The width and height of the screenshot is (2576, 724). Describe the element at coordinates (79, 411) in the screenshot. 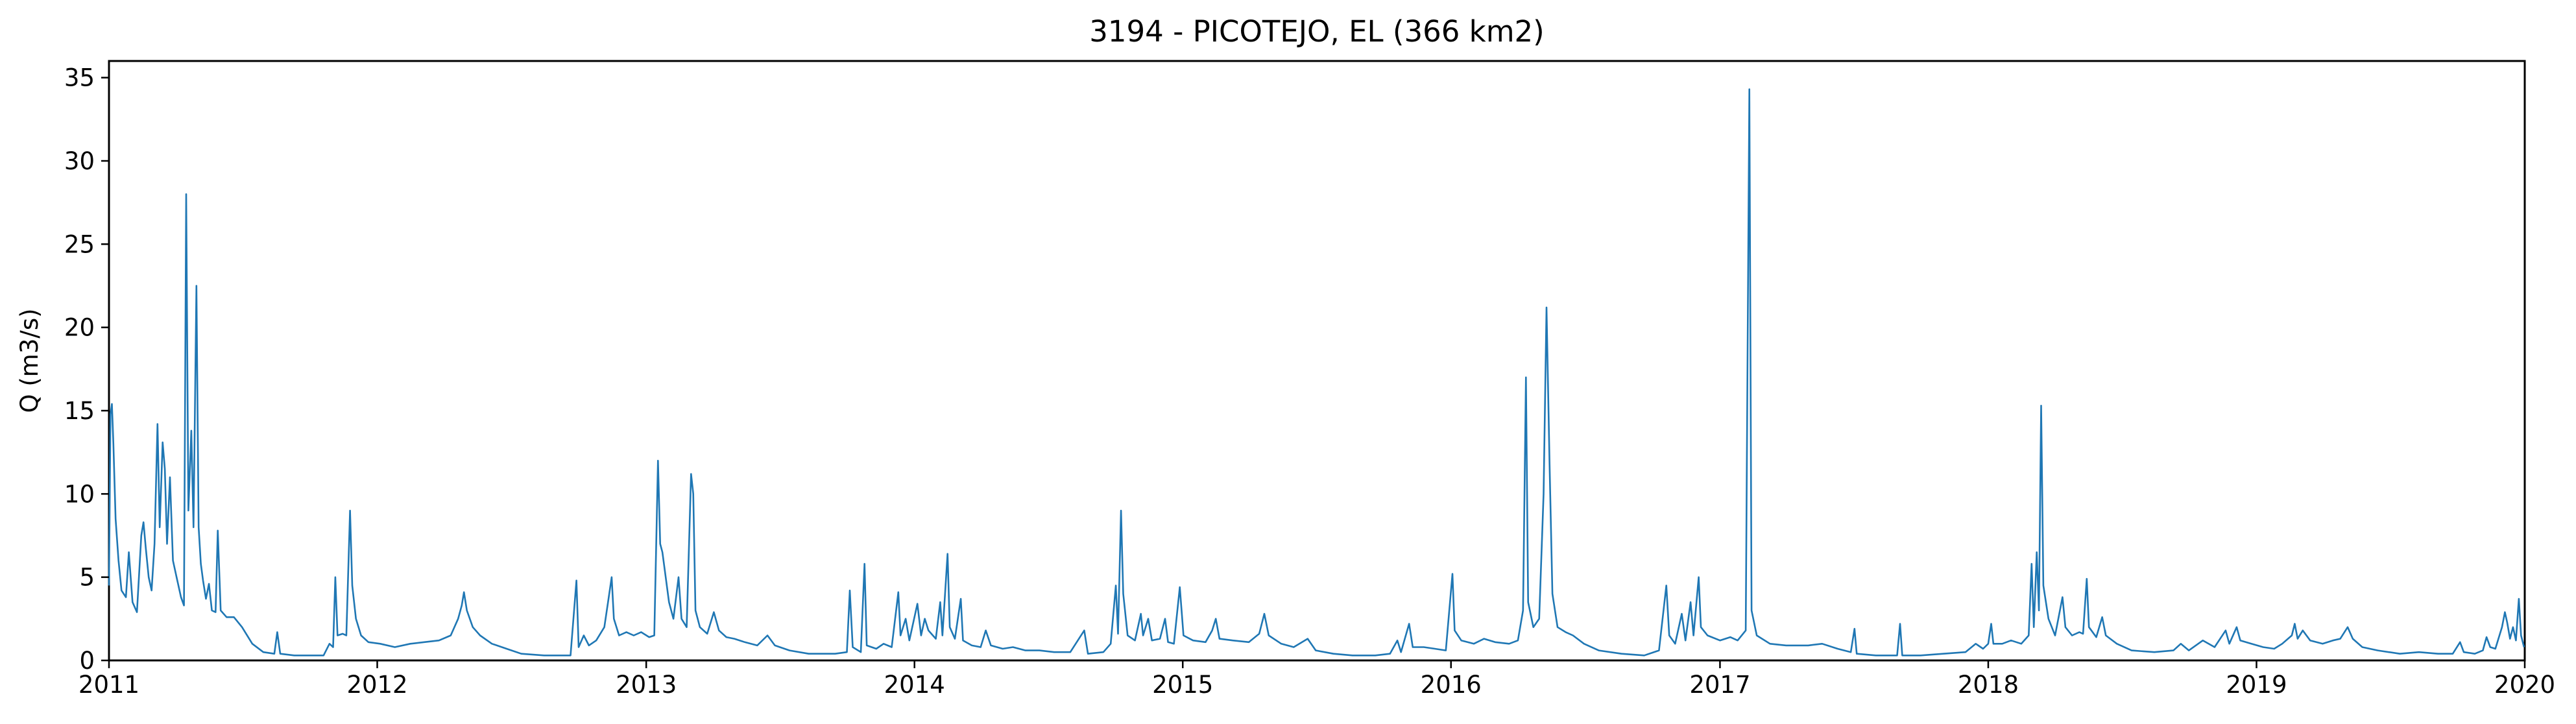

I see `y-tick-label: 15` at that location.